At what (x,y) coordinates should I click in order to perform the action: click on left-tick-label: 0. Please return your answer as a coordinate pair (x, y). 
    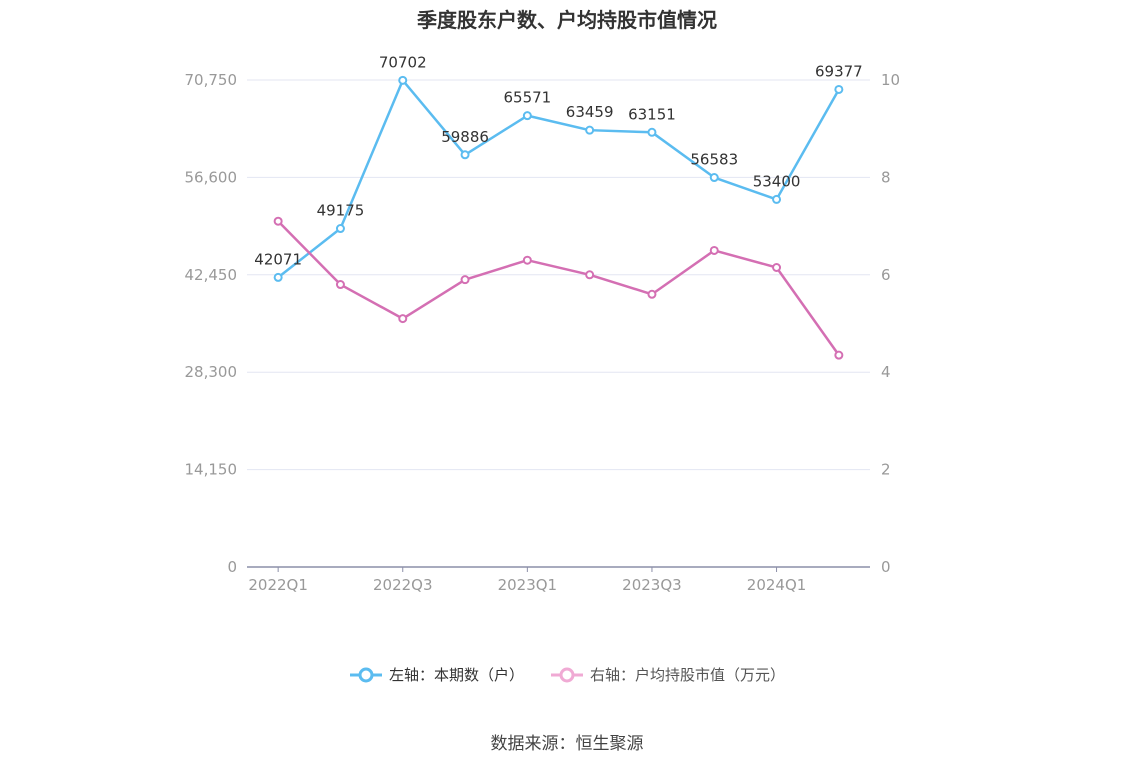
    Looking at the image, I should click on (232, 567).